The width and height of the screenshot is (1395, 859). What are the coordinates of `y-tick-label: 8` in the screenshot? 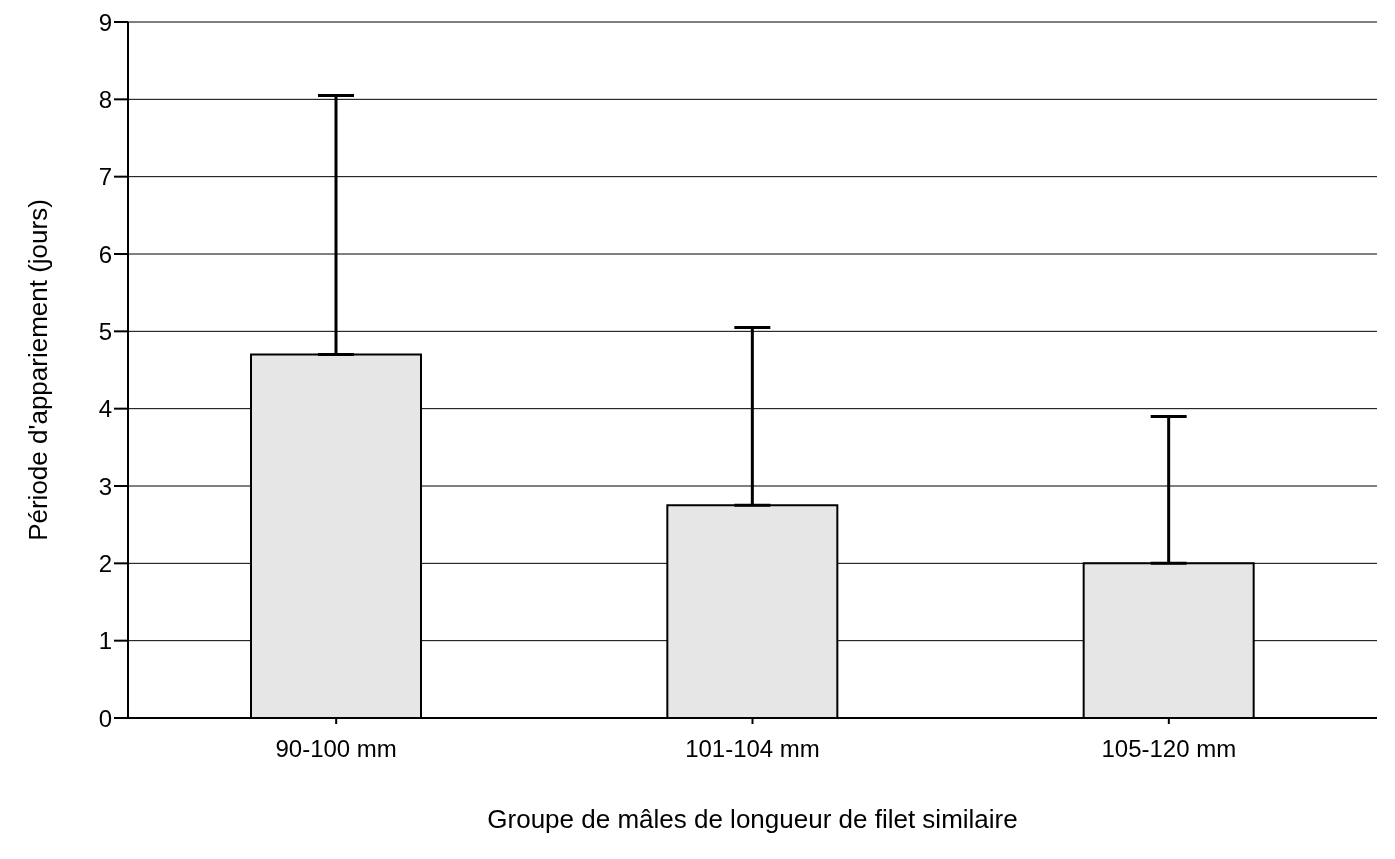 It's located at (105, 99).